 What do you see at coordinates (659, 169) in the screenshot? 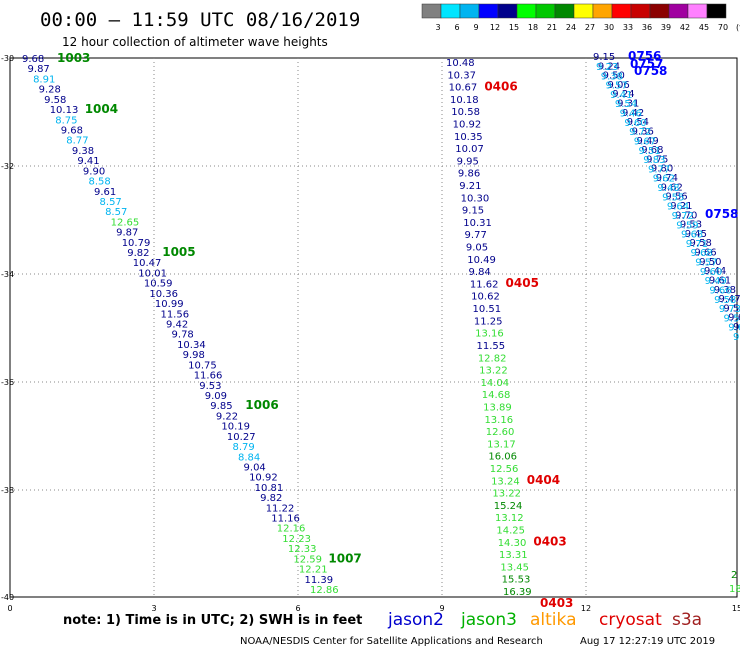
I see `wave-height-value: 9.77` at bounding box center [659, 169].